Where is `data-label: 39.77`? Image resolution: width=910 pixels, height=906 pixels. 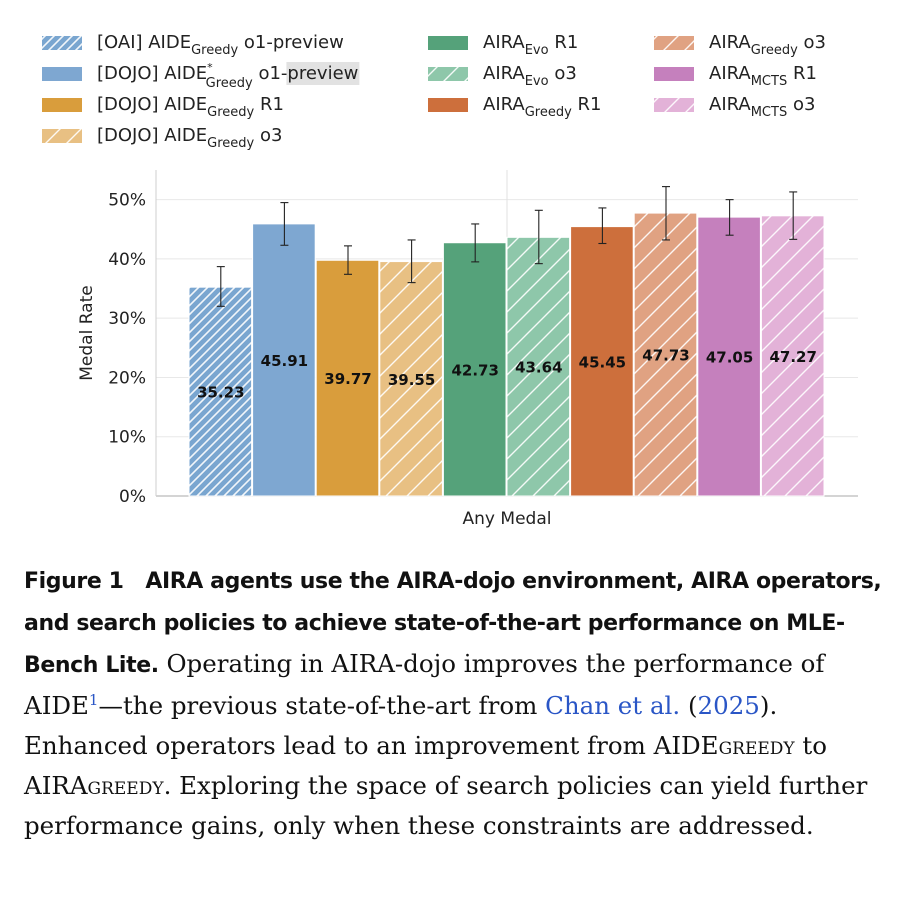 data-label: 39.77 is located at coordinates (347, 379).